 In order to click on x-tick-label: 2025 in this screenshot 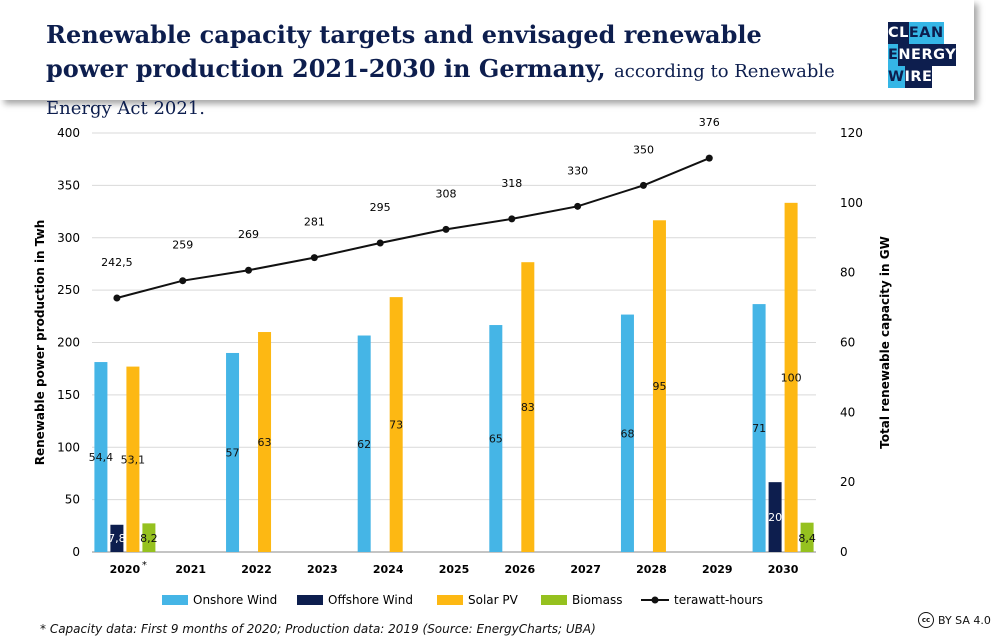, I will do `click(454, 569)`.